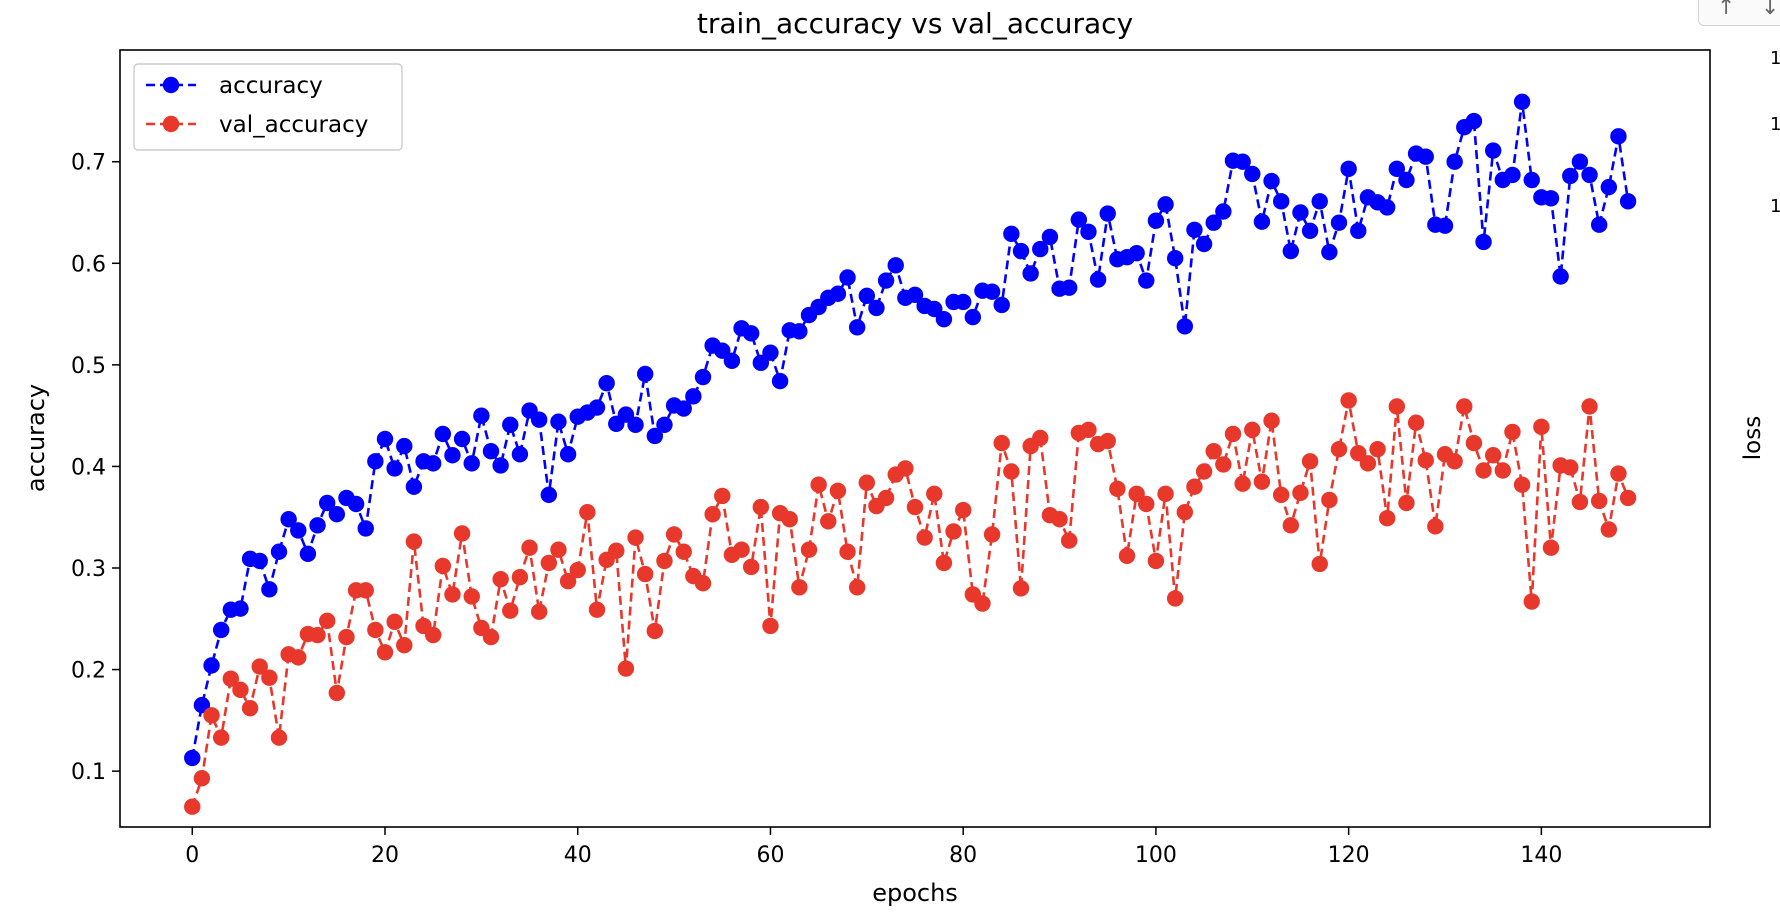 The height and width of the screenshot is (922, 1780). I want to click on x-tick-label: 20, so click(385, 855).